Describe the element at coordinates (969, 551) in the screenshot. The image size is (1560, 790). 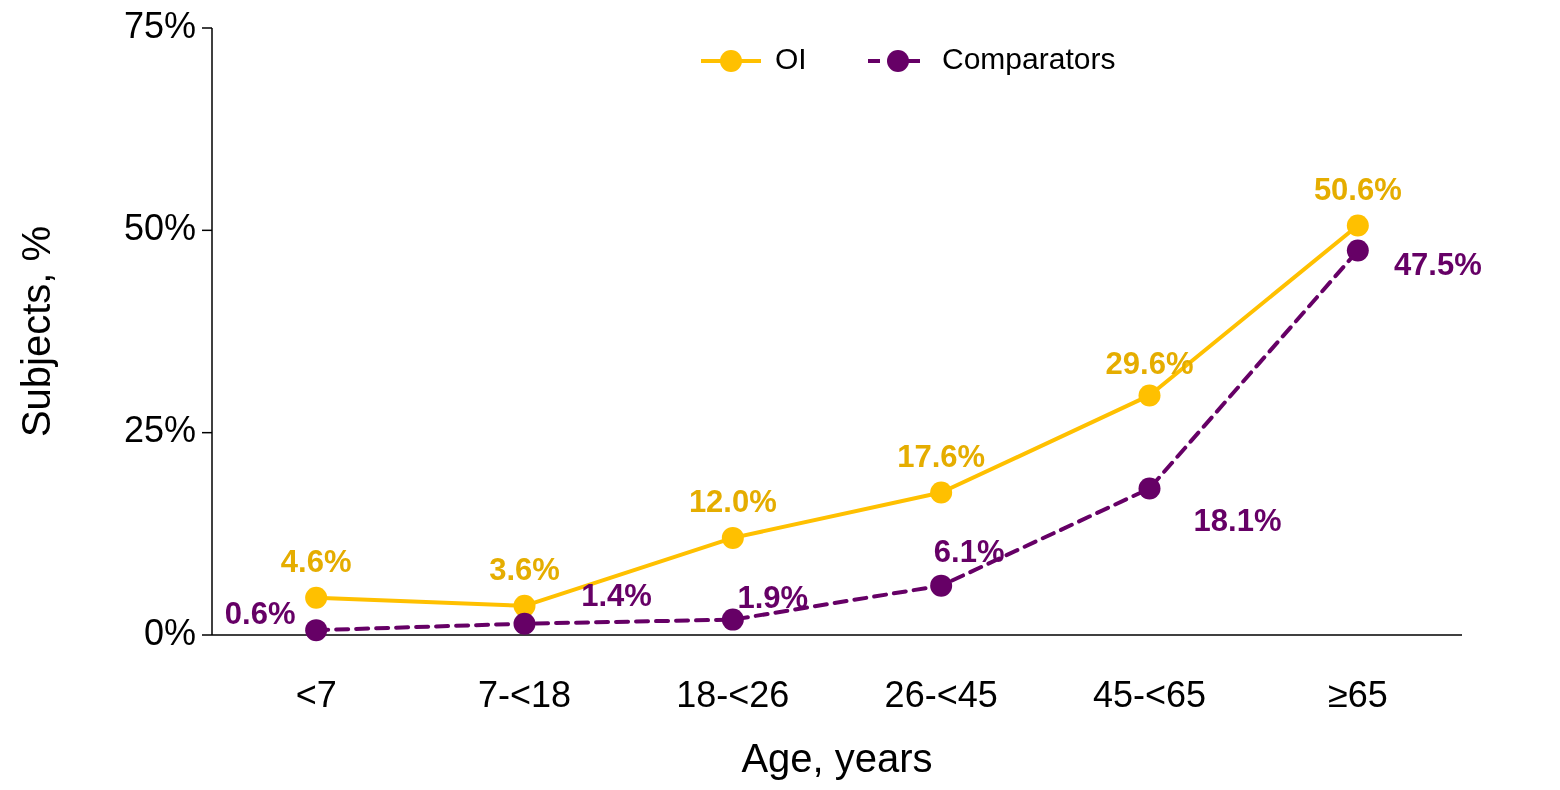
I see `data-label: 6.1%` at that location.